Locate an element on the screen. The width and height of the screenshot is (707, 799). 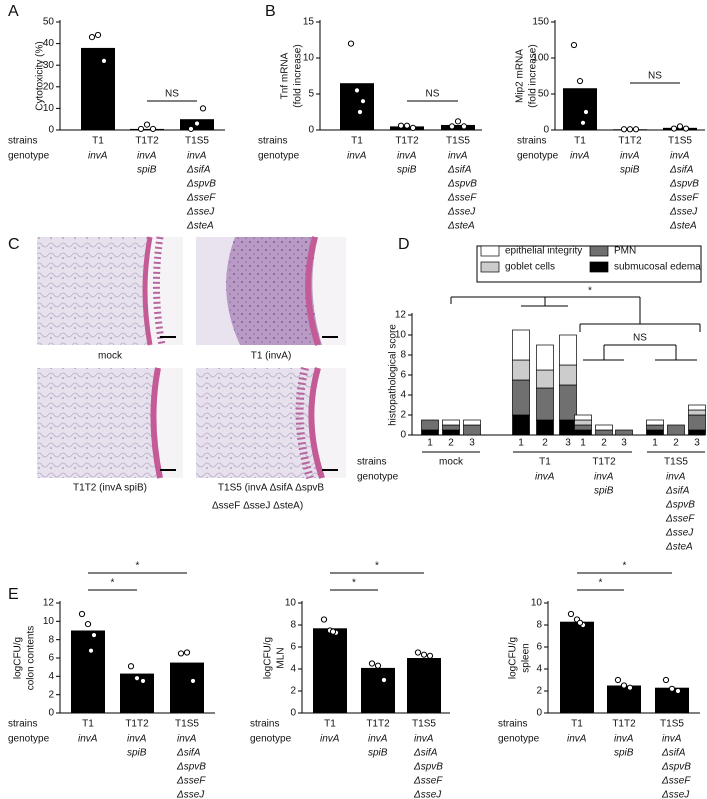
crypts is located at coordinates (304, 423).